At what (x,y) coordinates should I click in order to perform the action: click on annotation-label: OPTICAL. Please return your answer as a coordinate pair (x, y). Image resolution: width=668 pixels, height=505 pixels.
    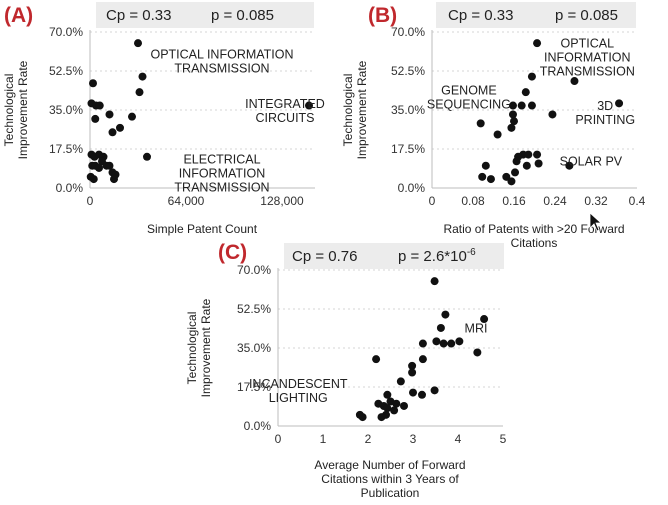
    Looking at the image, I should click on (588, 44).